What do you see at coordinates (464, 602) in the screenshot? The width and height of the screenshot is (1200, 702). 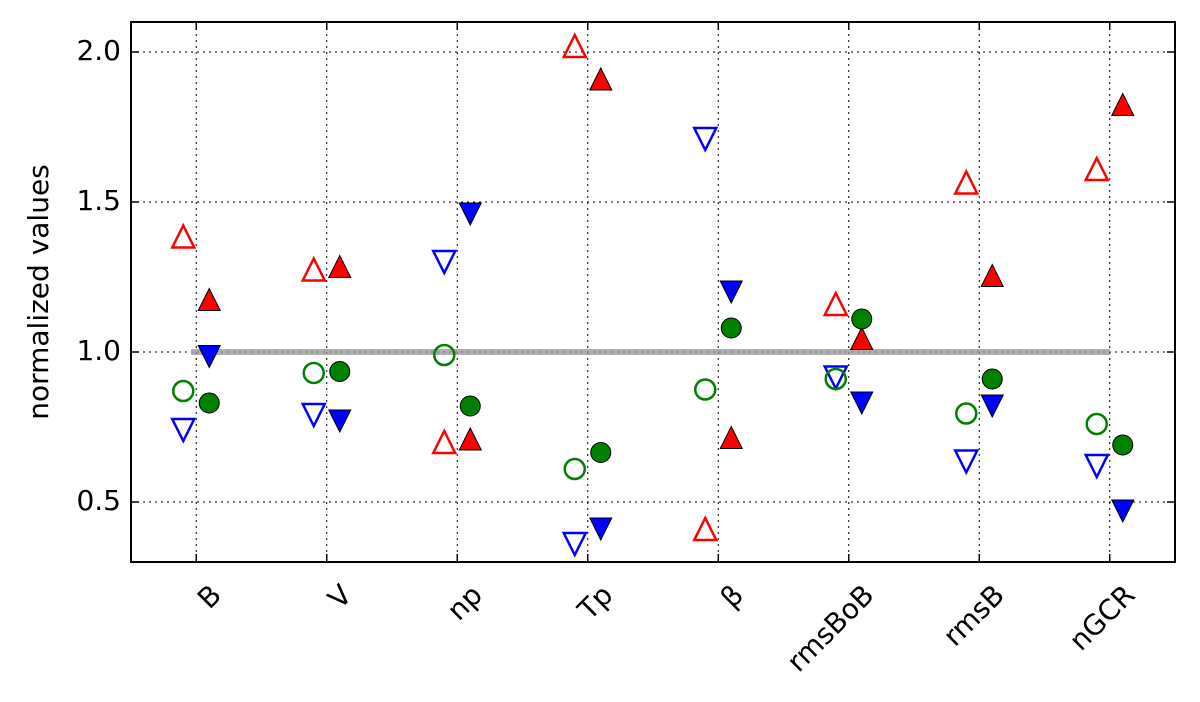 I see `x-tick-label: np` at bounding box center [464, 602].